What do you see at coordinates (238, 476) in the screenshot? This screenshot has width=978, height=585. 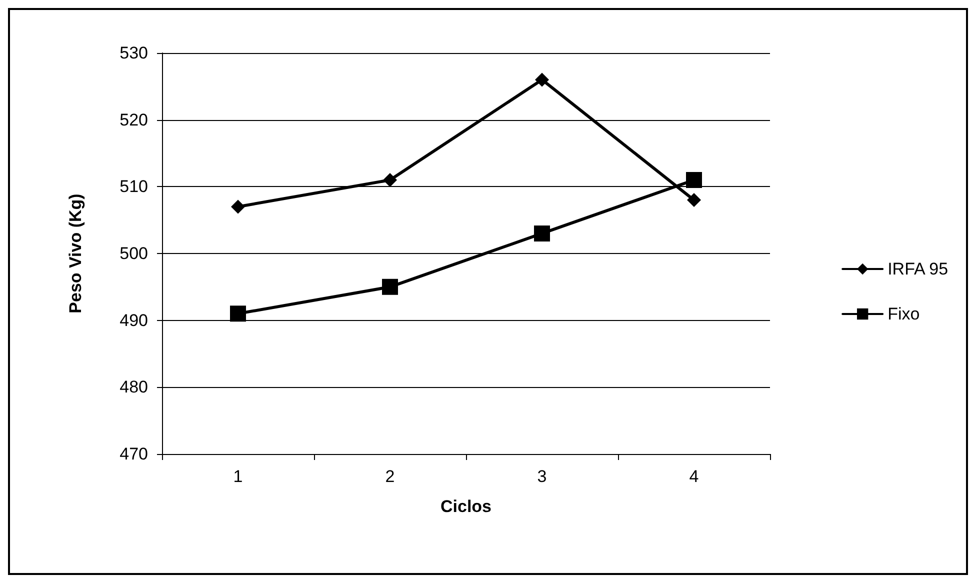 I see `x-tick-label: 1` at bounding box center [238, 476].